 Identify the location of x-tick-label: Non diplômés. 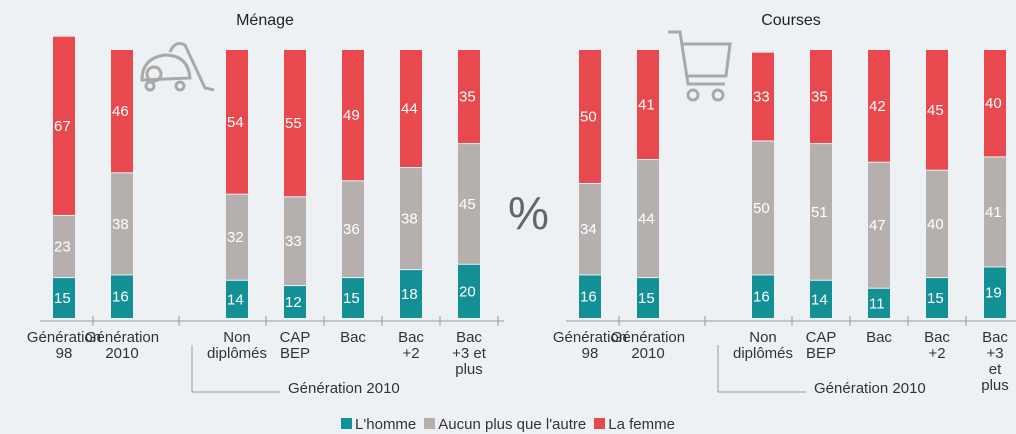
(237, 345).